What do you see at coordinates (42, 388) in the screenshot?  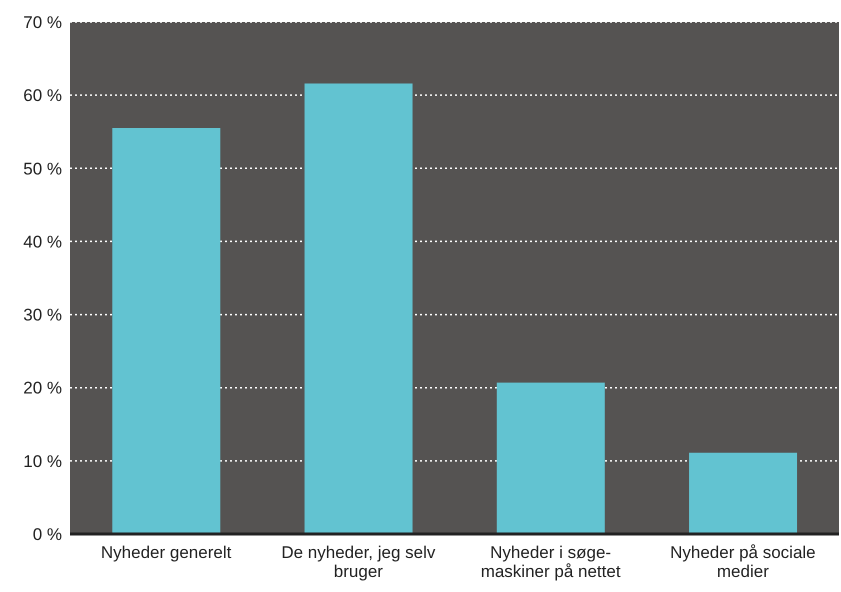 I see `y-tick-label: 20 %` at bounding box center [42, 388].